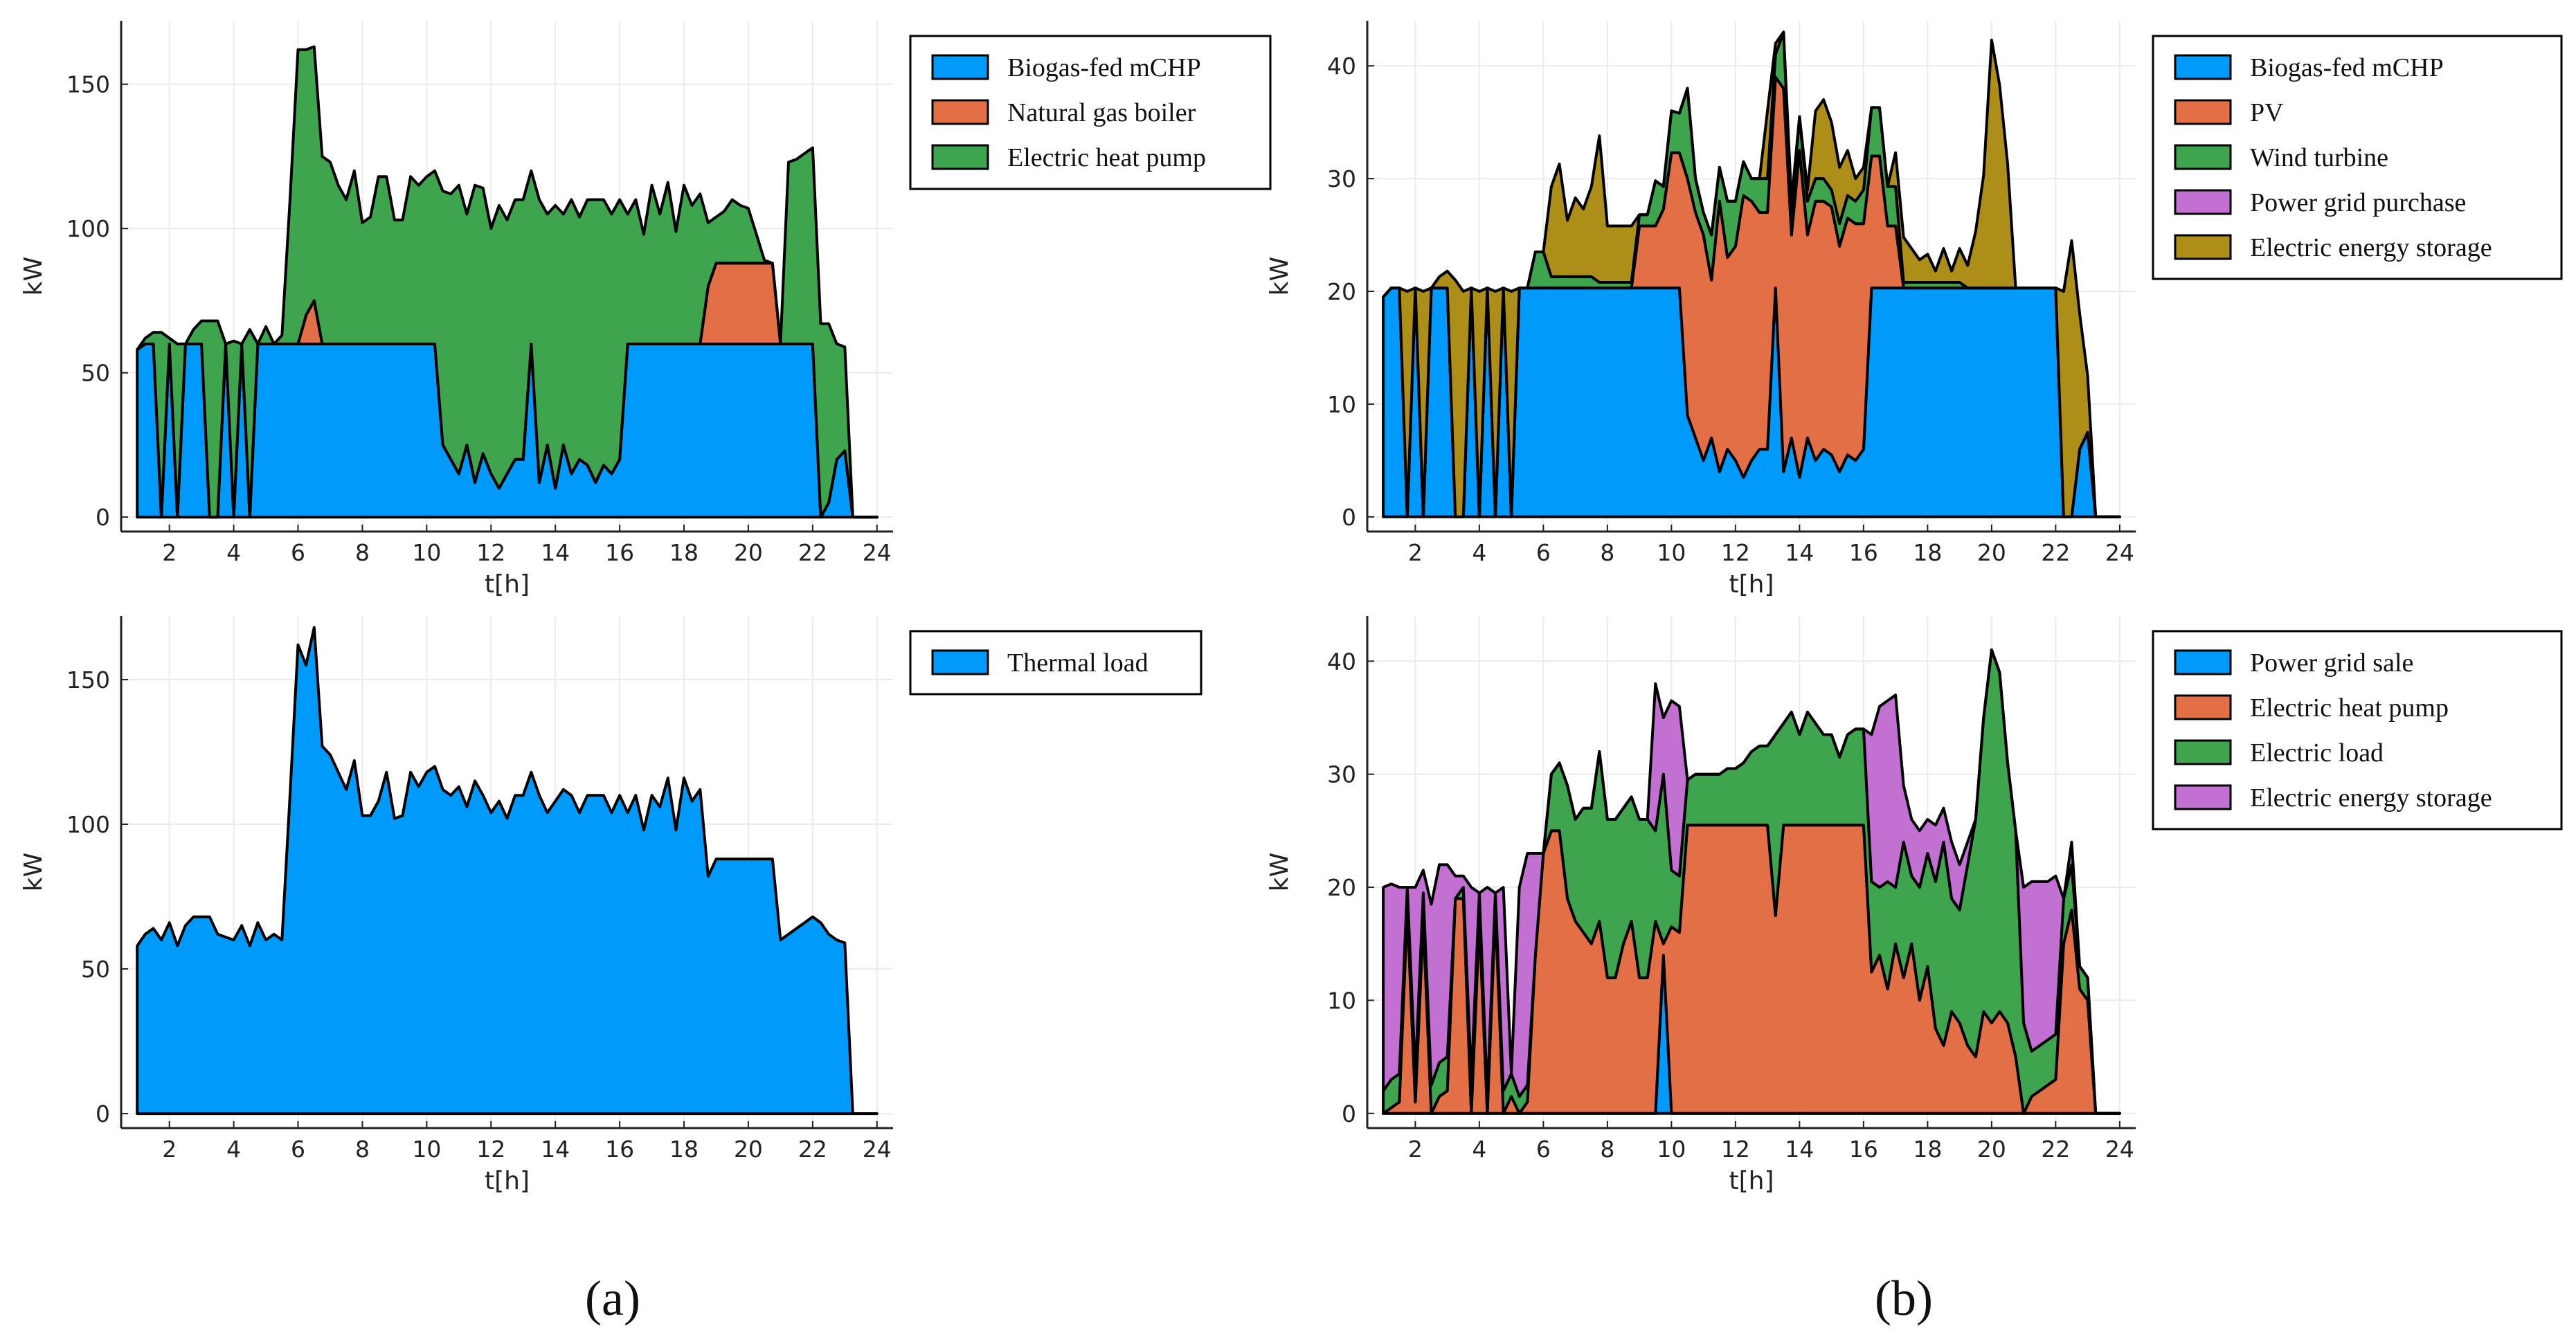 This screenshot has height=1344, width=2576. Describe the element at coordinates (2317, 753) in the screenshot. I see `legend-label: Electric load` at that location.